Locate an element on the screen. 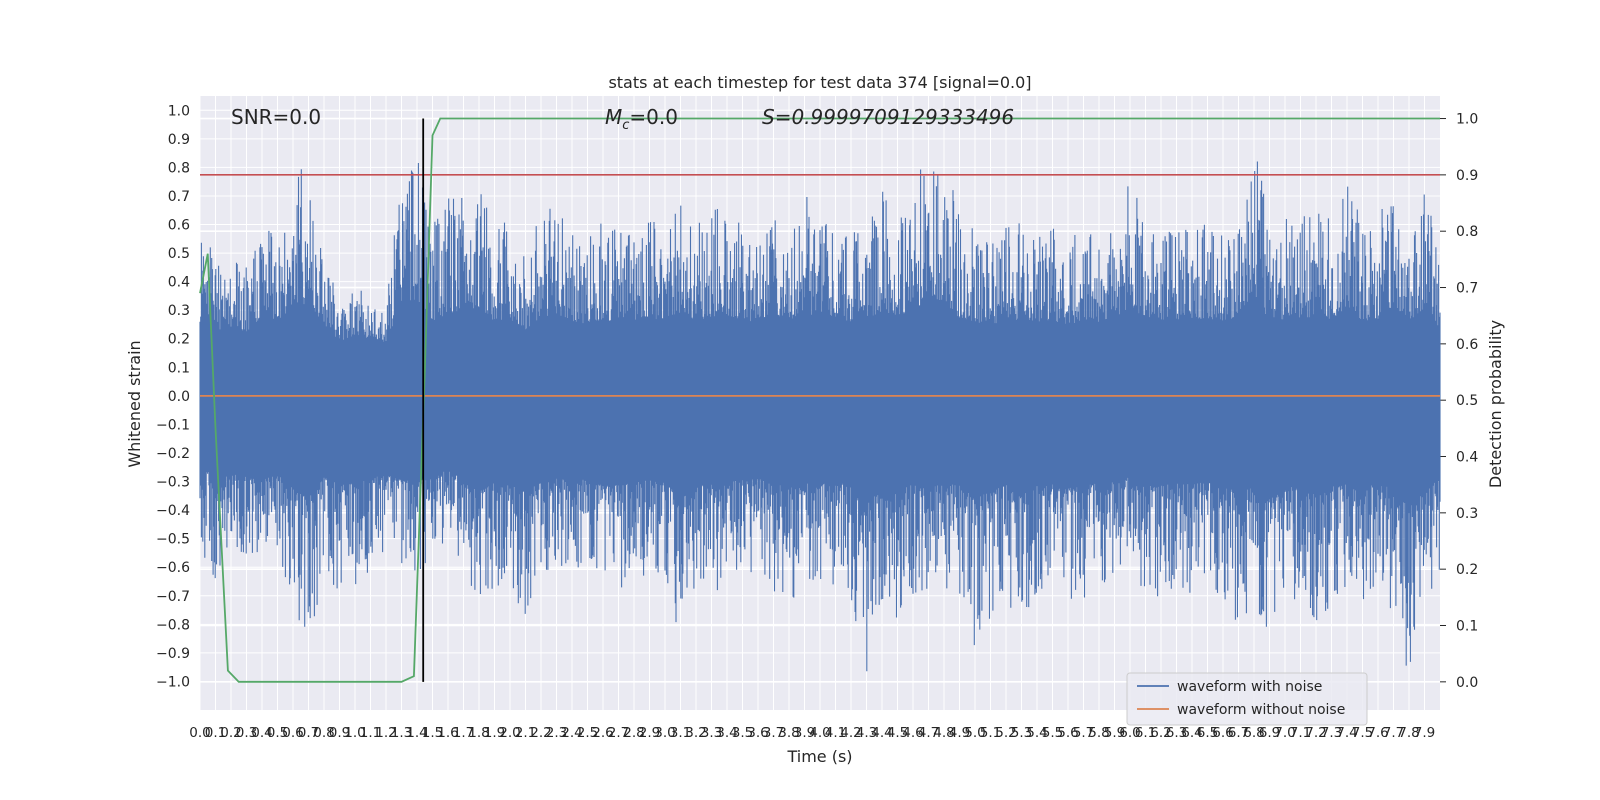  y-tick-label: 0.4 is located at coordinates (179, 283).